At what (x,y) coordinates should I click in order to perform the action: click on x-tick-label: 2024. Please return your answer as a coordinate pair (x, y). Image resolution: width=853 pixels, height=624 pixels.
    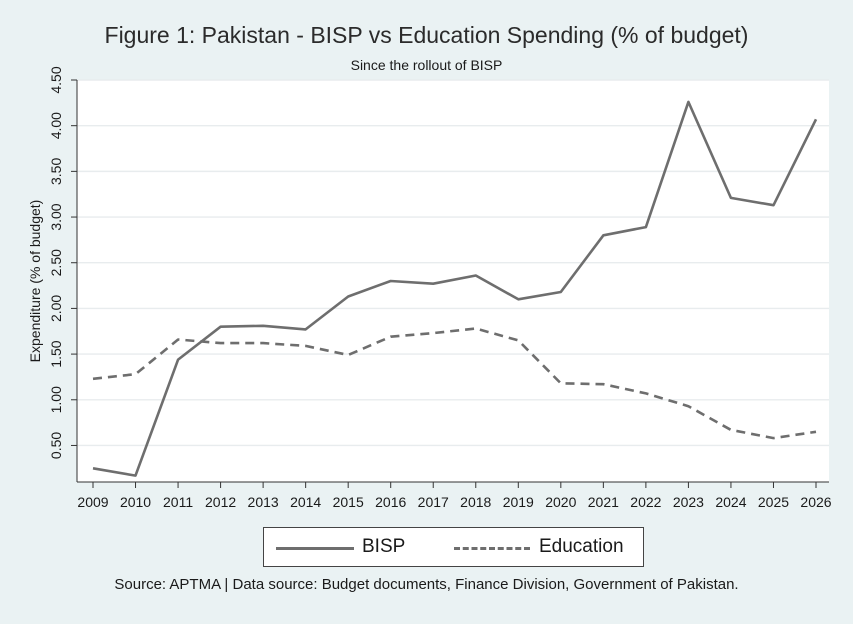
    Looking at the image, I should click on (730, 502).